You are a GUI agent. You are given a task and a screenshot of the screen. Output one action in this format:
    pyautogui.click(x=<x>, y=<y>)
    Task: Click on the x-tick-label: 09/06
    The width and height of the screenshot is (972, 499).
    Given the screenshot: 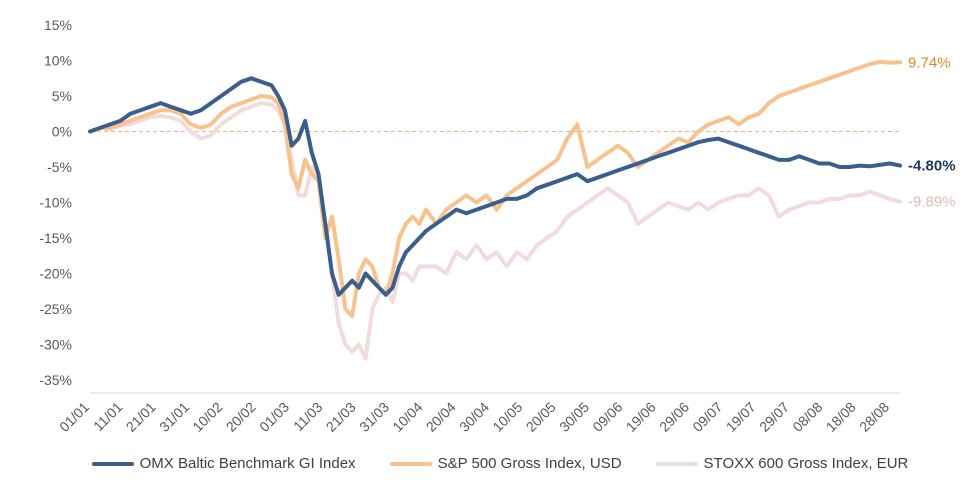 What is the action you would take?
    pyautogui.click(x=607, y=417)
    